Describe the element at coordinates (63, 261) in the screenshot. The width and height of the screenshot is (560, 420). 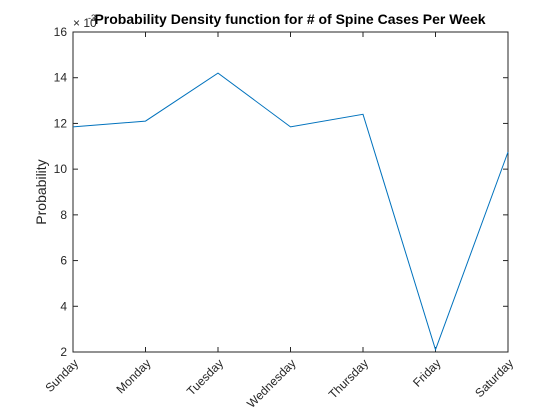
I see `y-tick-label: 6` at that location.